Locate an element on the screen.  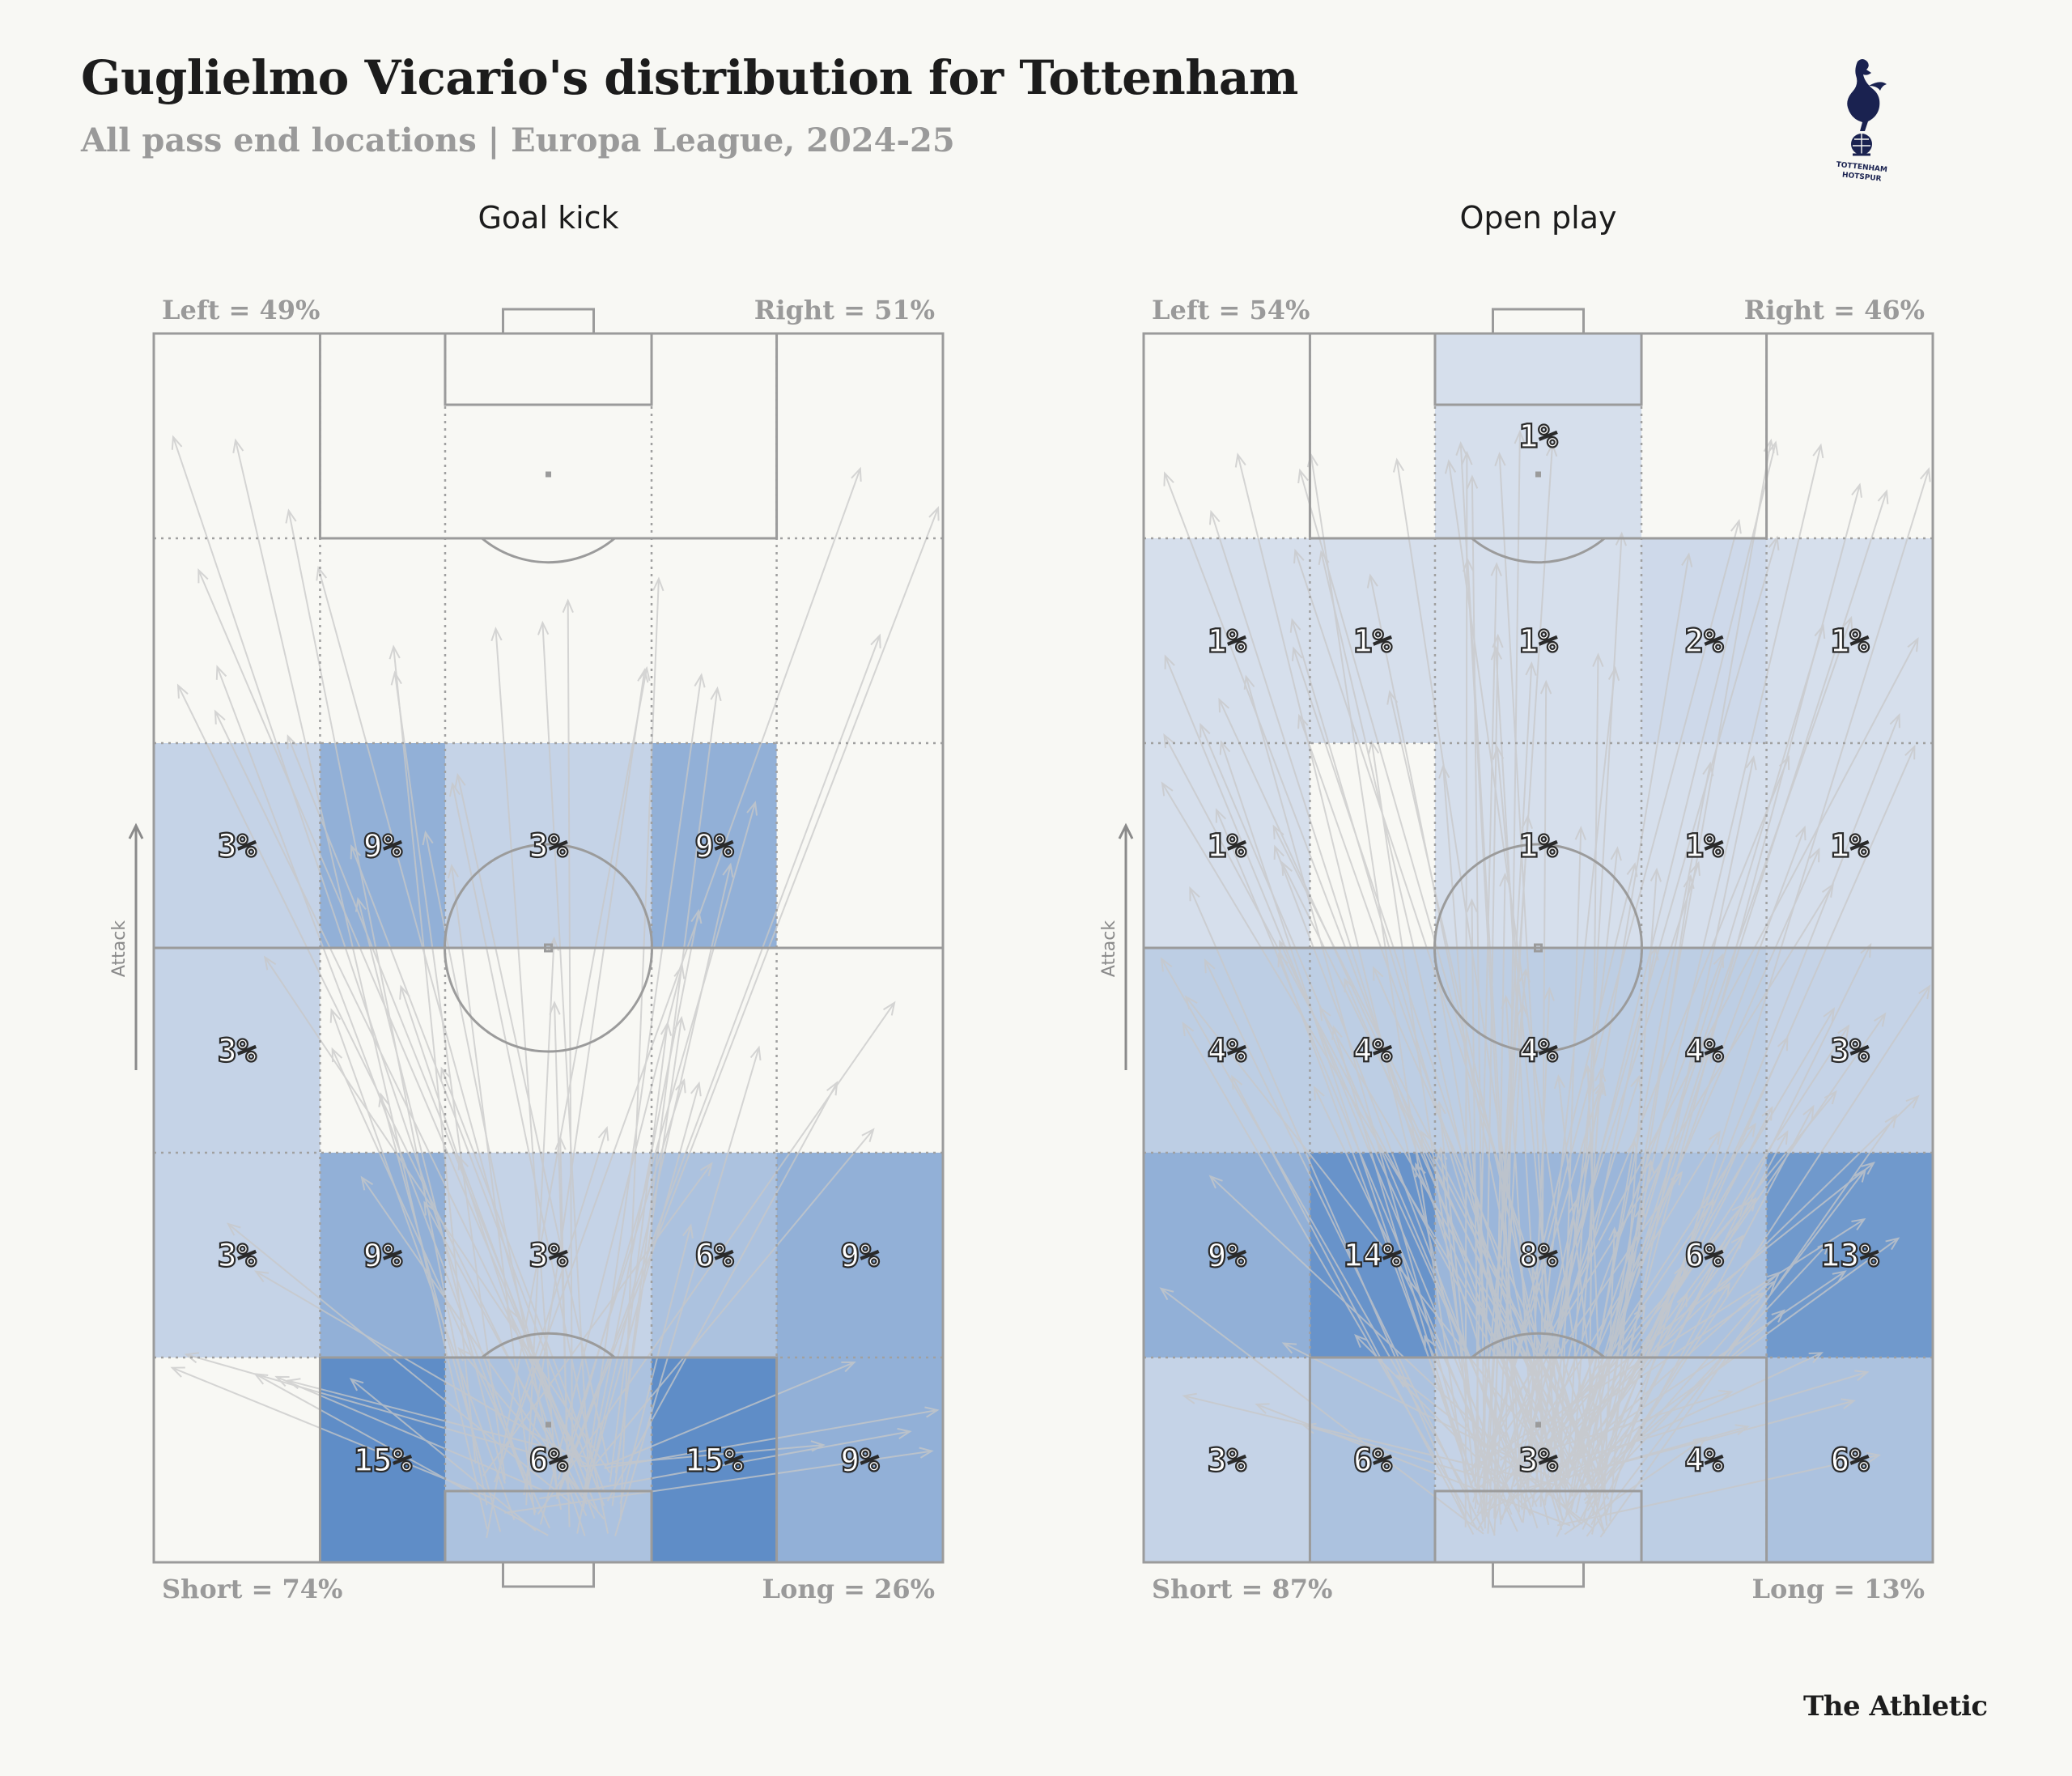
attack-label: Attack is located at coordinates (1109, 949).